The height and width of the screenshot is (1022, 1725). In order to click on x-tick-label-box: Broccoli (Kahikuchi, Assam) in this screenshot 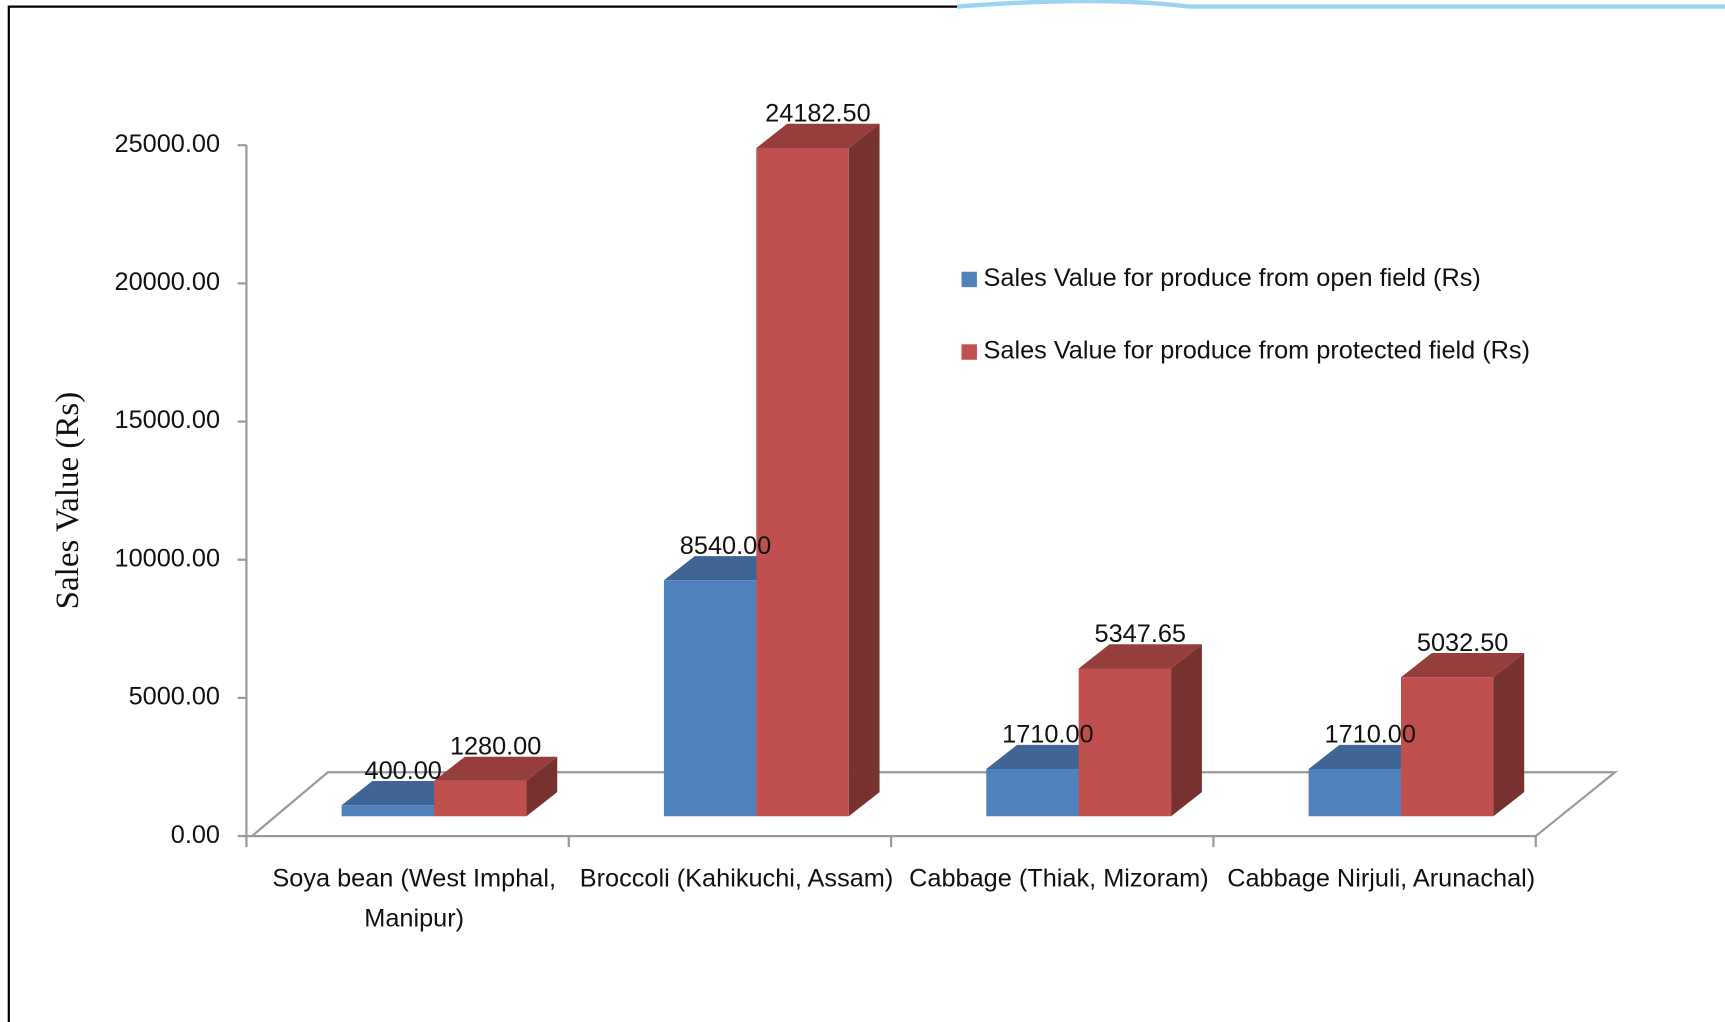, I will do `click(736, 878)`.